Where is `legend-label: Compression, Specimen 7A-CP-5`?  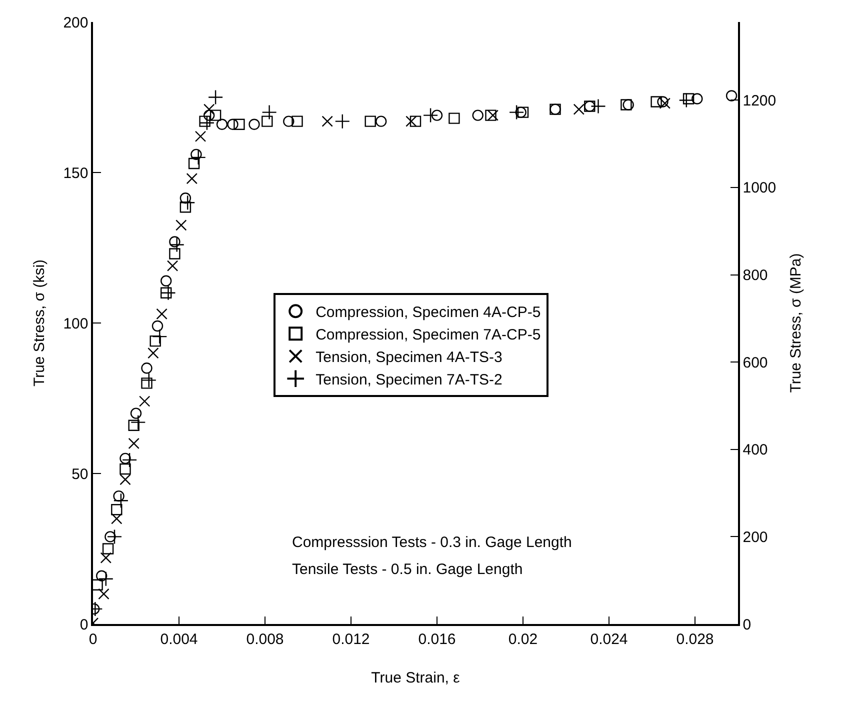 legend-label: Compression, Specimen 7A-CP-5 is located at coordinates (428, 335).